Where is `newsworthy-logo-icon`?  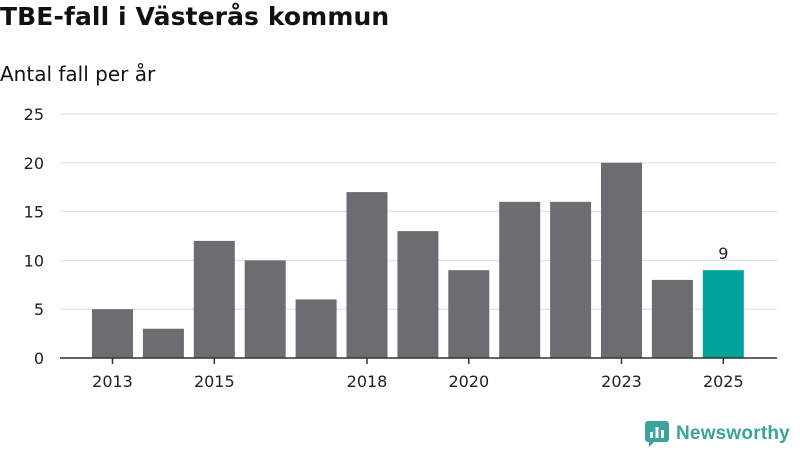 newsworthy-logo-icon is located at coordinates (657, 434).